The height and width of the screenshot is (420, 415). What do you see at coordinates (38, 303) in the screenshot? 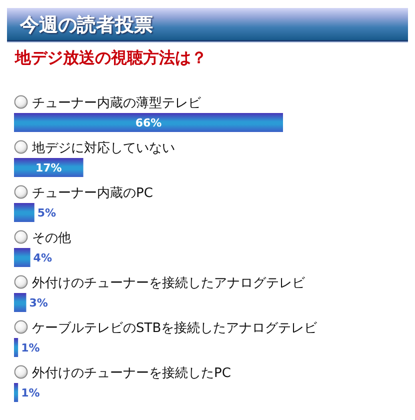
I see `data-label: 3%` at bounding box center [38, 303].